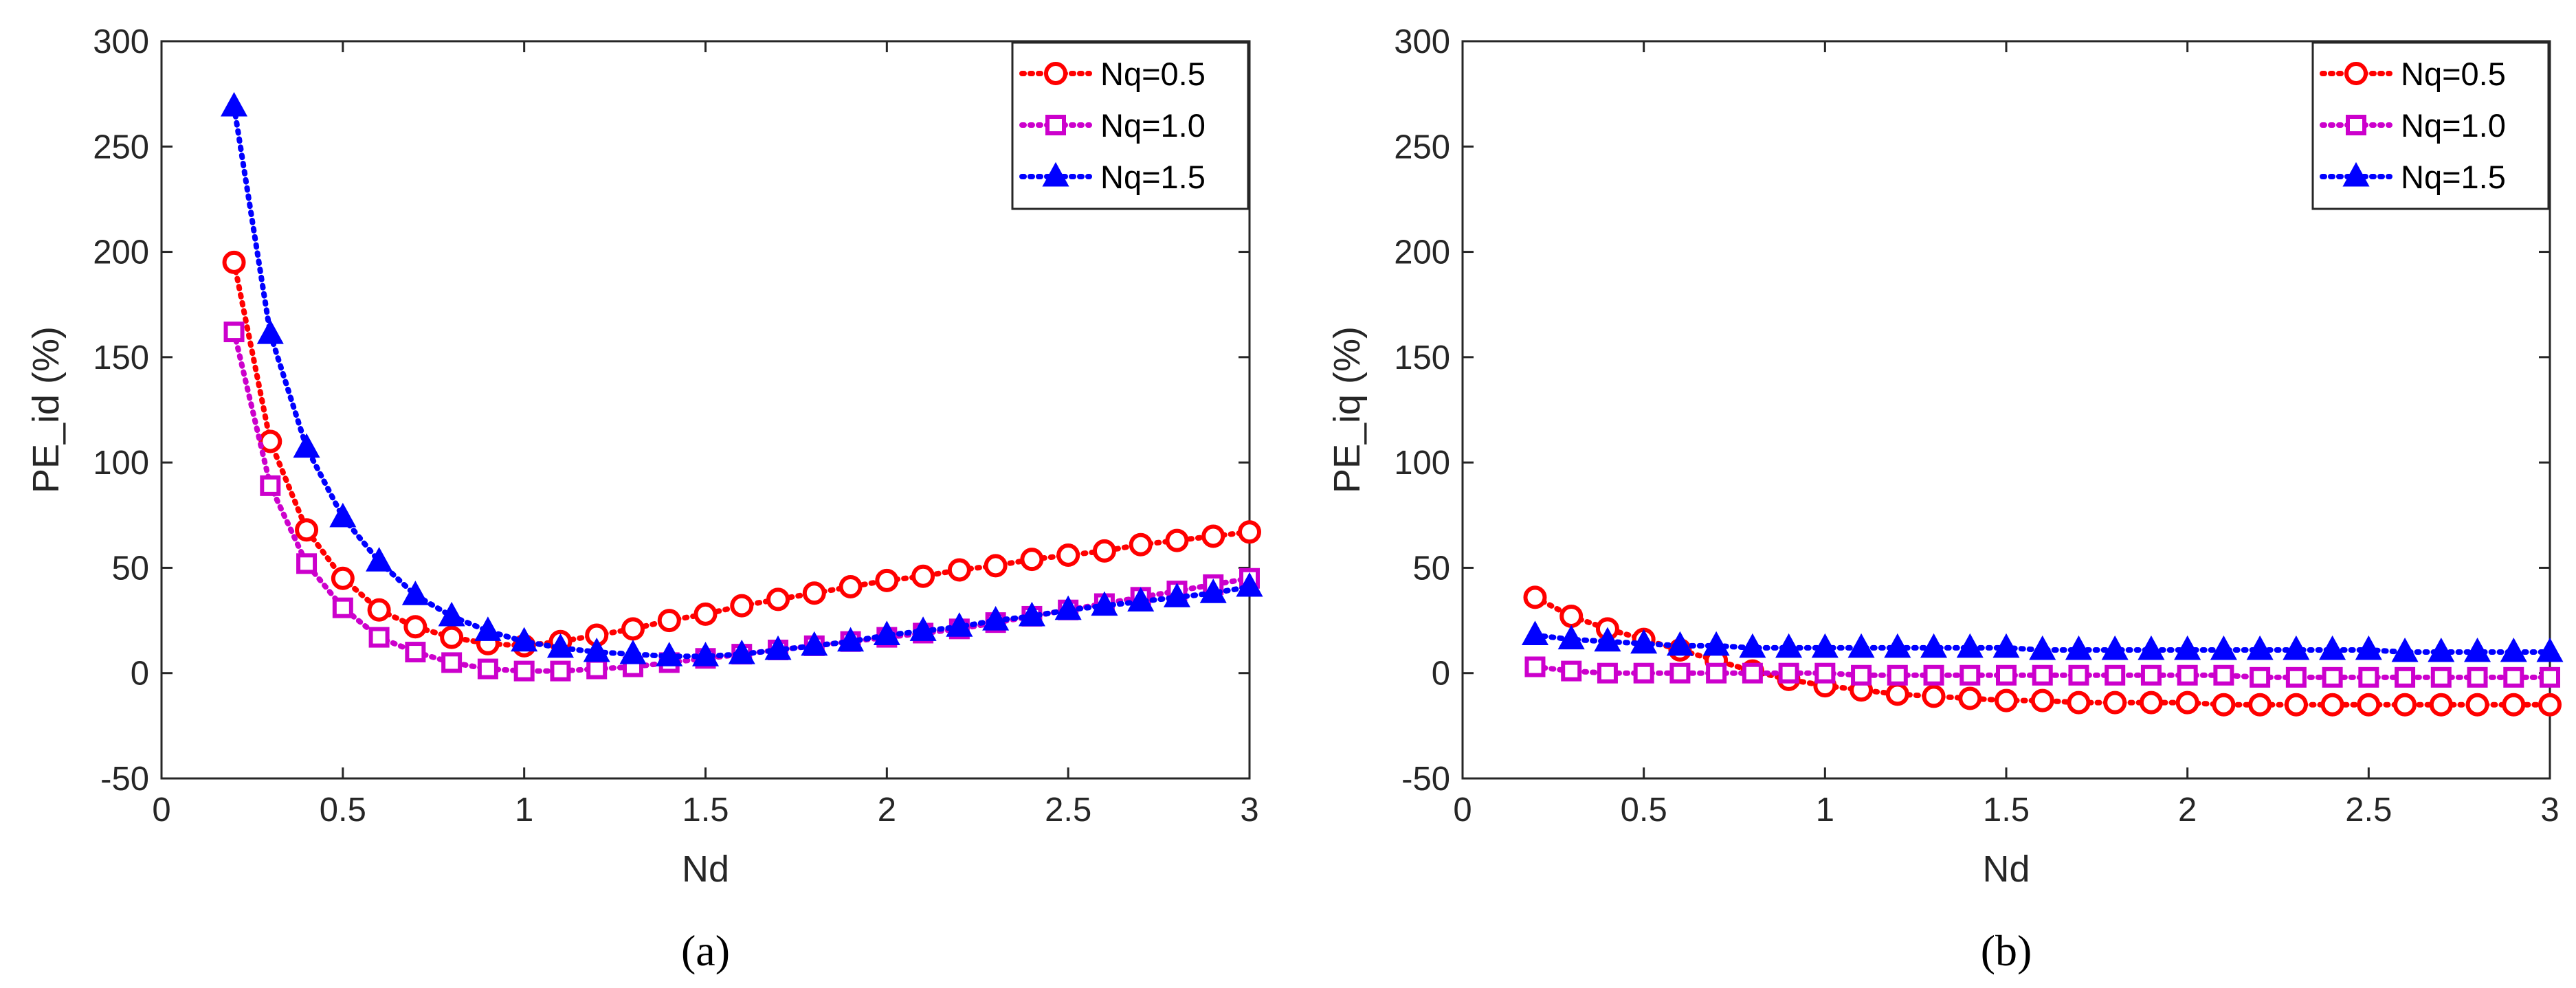 This screenshot has height=988, width=2576. Describe the element at coordinates (705, 869) in the screenshot. I see `x-axis-label: Nd` at that location.